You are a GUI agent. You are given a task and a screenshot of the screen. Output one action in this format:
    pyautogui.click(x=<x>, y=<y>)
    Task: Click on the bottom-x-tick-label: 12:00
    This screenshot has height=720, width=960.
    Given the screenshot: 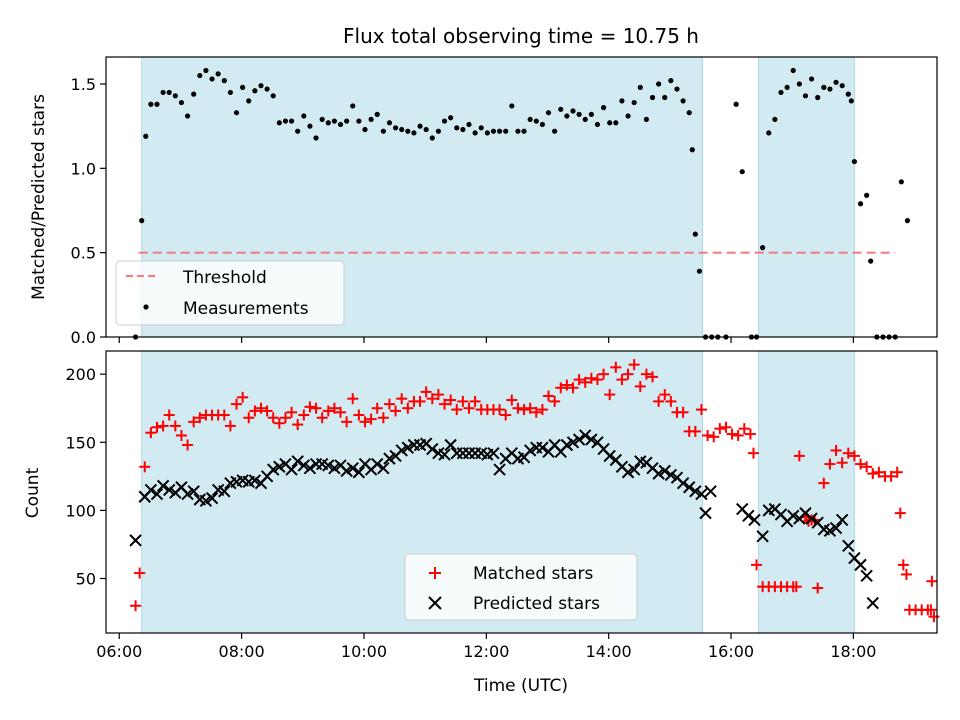 What is the action you would take?
    pyautogui.click(x=486, y=651)
    